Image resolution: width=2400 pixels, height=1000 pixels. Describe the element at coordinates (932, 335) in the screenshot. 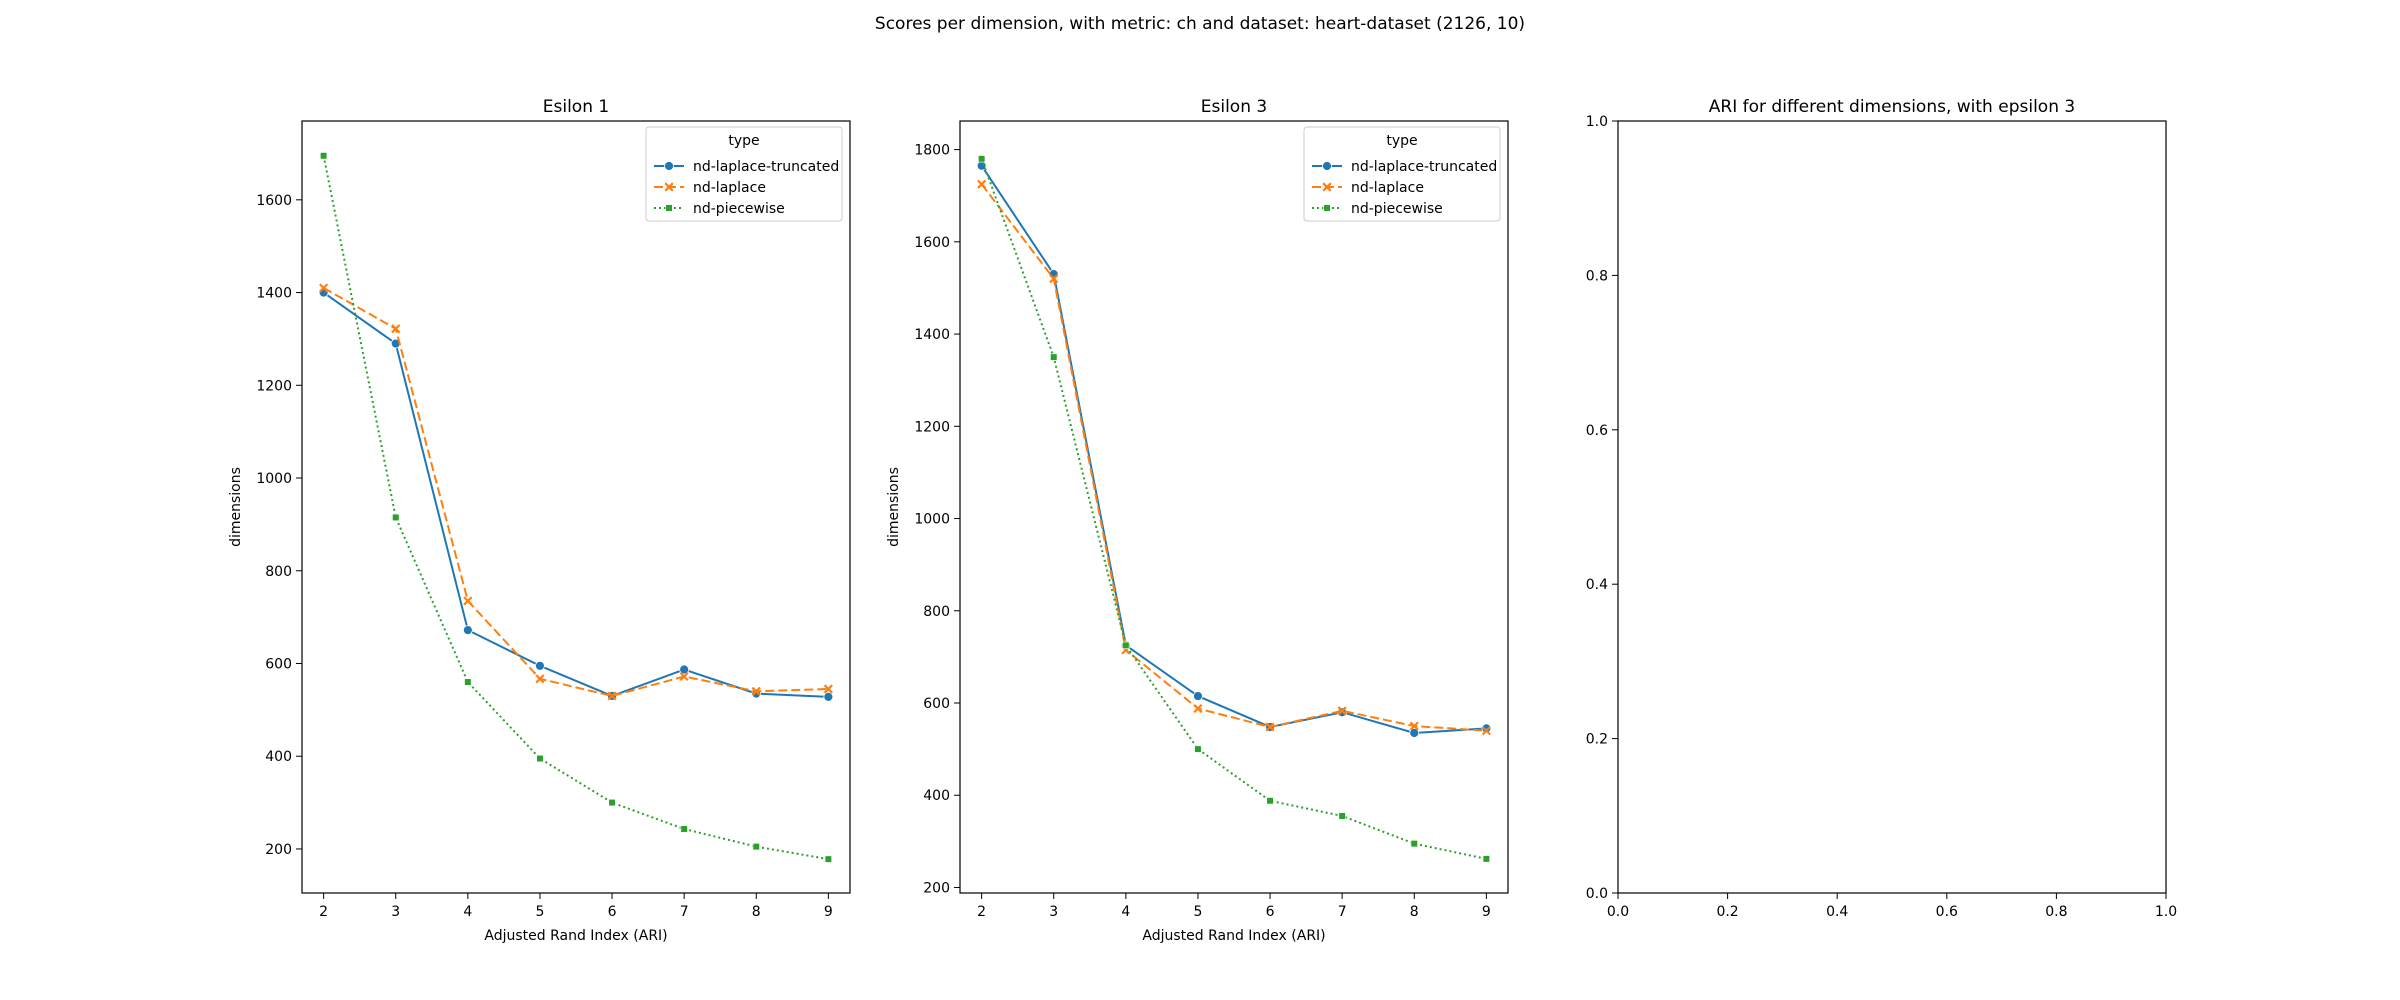

I see `y-tick-label: 1400` at that location.